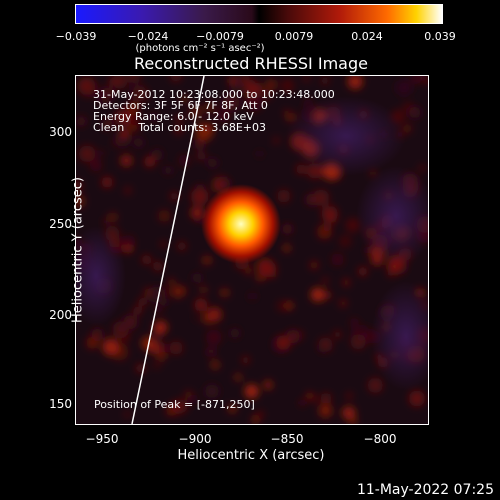 This screenshot has height=500, width=500. What do you see at coordinates (168, 250) in the screenshot?
I see `solar-limb` at bounding box center [168, 250].